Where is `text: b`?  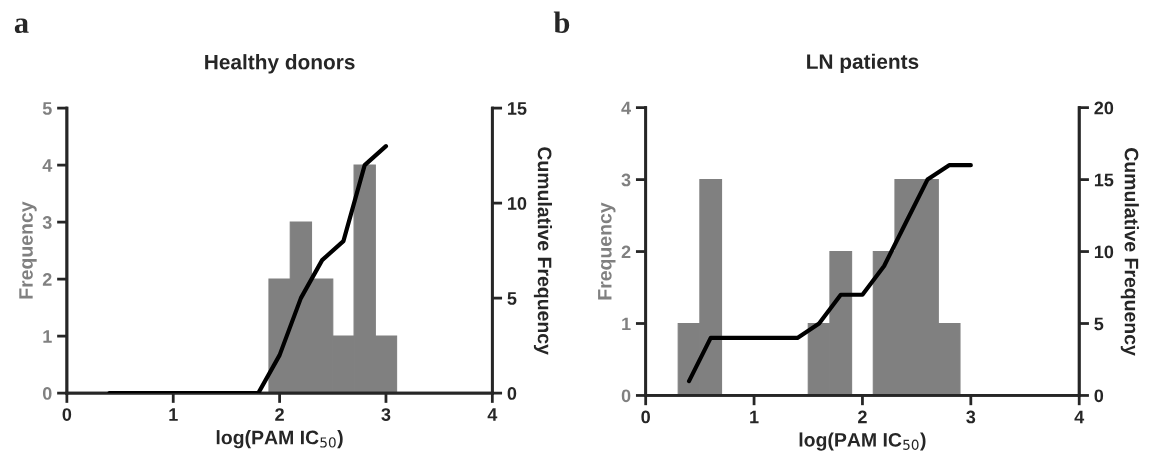
text: b is located at coordinates (561, 22).